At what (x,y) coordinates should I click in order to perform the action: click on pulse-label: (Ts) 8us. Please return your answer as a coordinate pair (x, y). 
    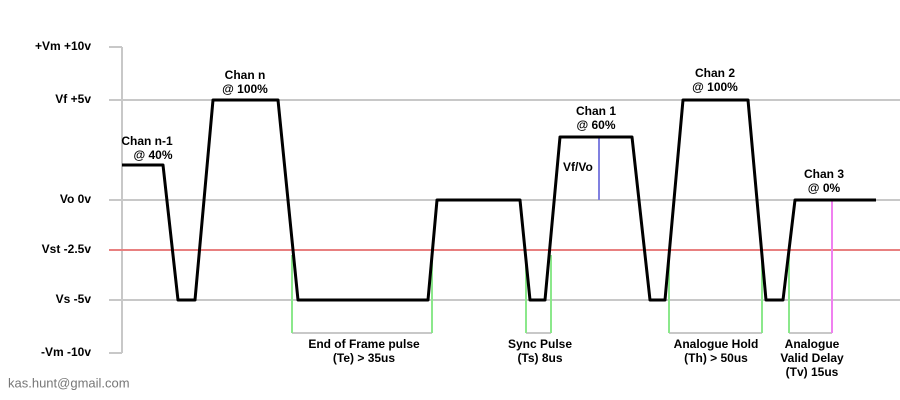
    Looking at the image, I should click on (539, 358).